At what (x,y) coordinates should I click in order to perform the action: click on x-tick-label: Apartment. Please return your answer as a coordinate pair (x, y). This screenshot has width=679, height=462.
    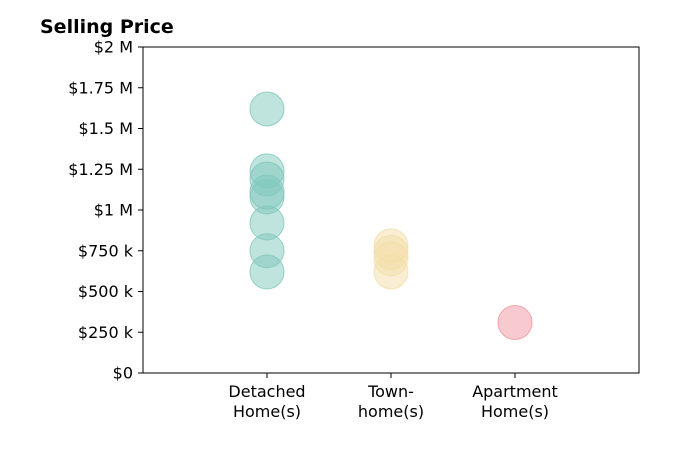
    Looking at the image, I should click on (515, 391).